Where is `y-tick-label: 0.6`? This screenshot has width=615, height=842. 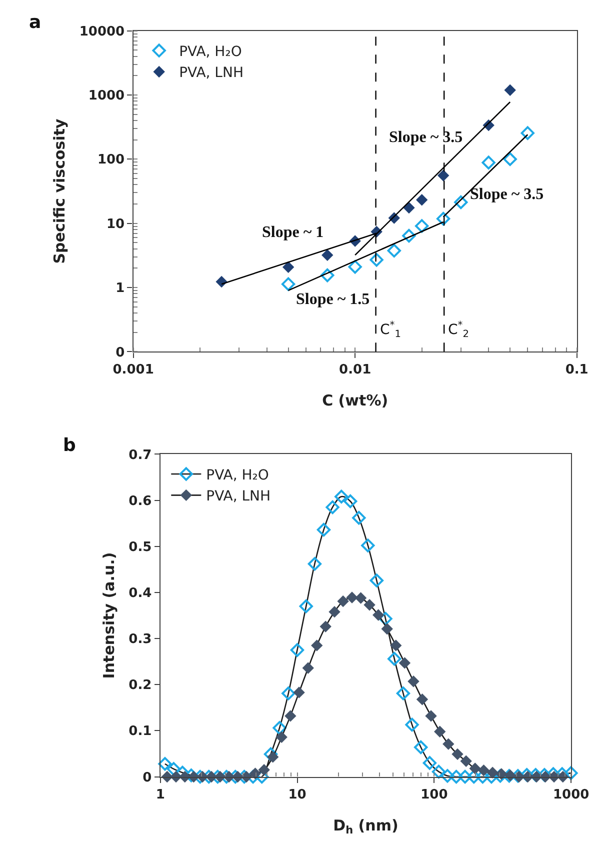 y-tick-label: 0.6 is located at coordinates (140, 501).